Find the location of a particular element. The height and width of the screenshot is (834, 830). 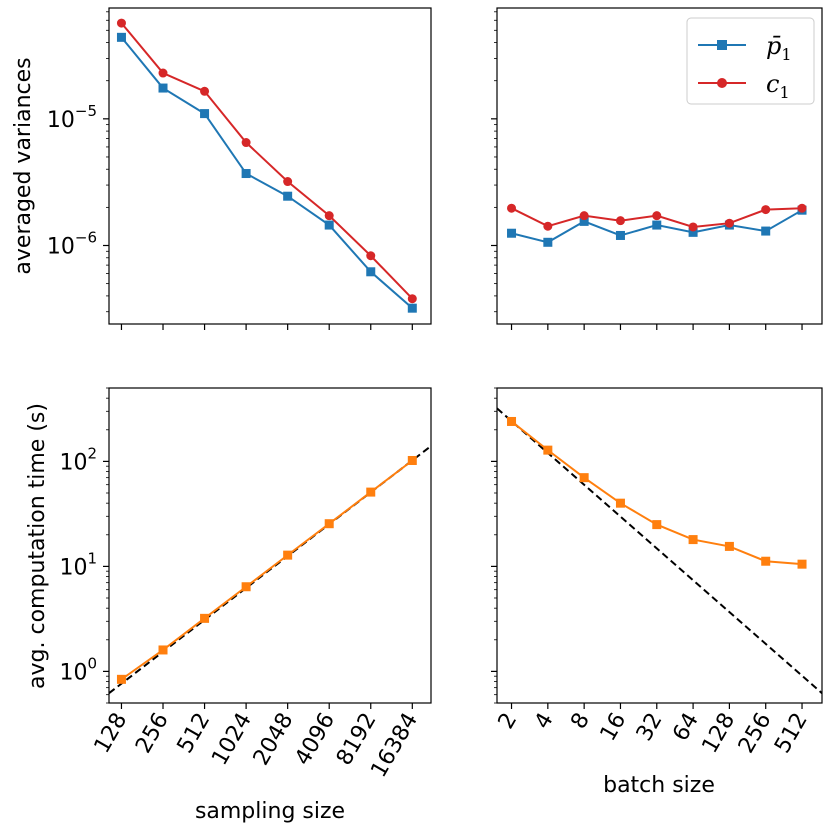

legend-label-c1: c1 is located at coordinates (778, 86).